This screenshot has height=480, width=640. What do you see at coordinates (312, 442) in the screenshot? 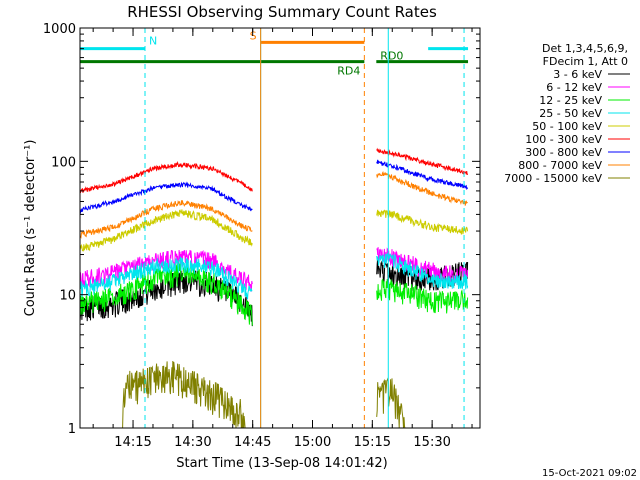
I see `x-tick-label: 15:00` at bounding box center [312, 442].